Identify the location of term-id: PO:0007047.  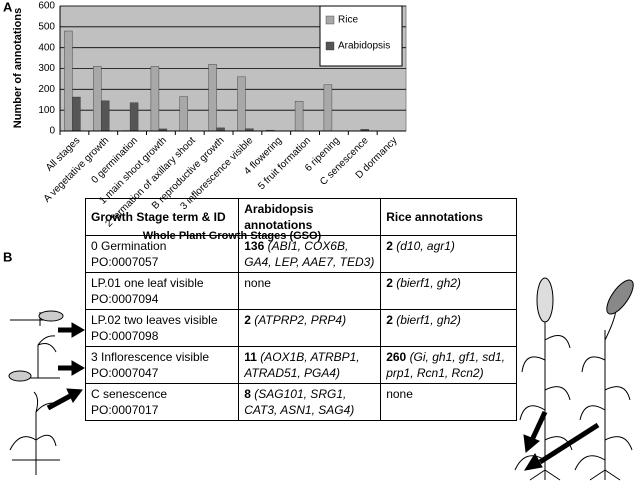
(125, 373).